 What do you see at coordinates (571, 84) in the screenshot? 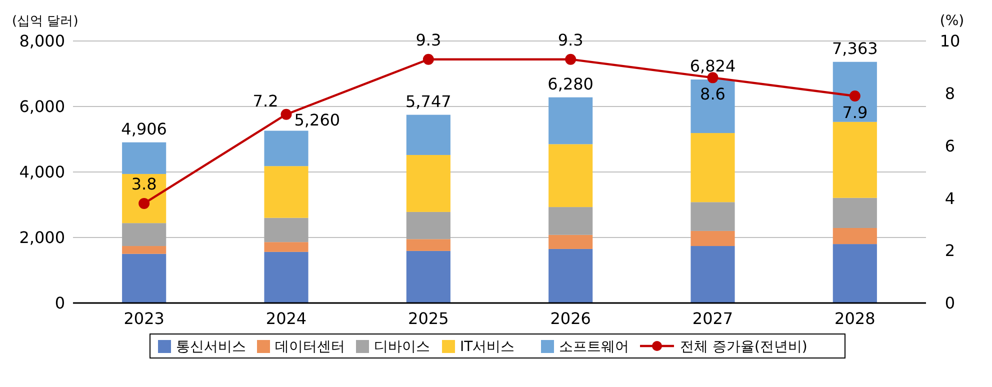
I see `total-label: 6,280` at bounding box center [571, 84].